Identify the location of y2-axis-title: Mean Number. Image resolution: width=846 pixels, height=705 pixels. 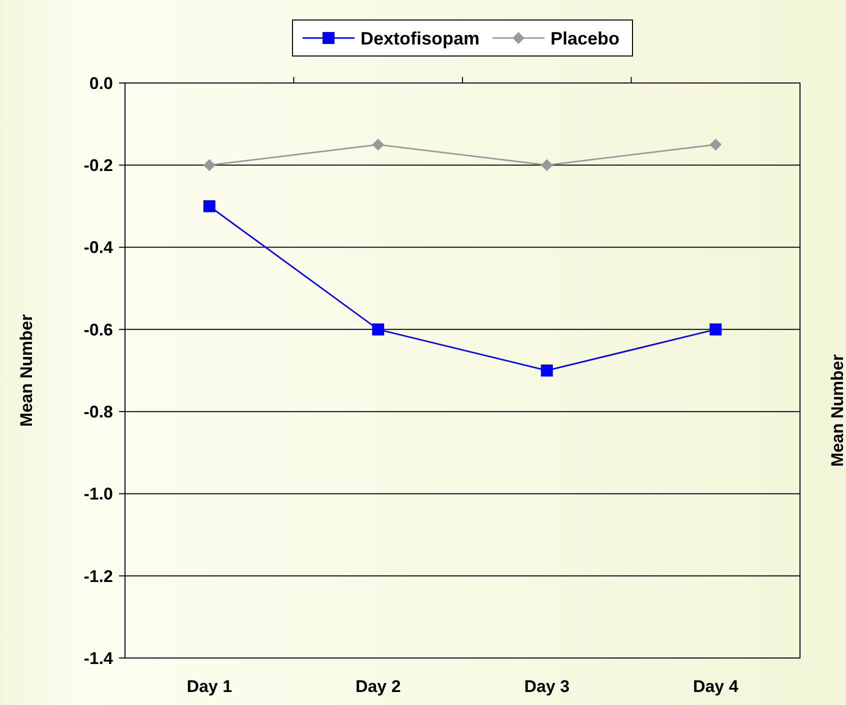
(837, 410).